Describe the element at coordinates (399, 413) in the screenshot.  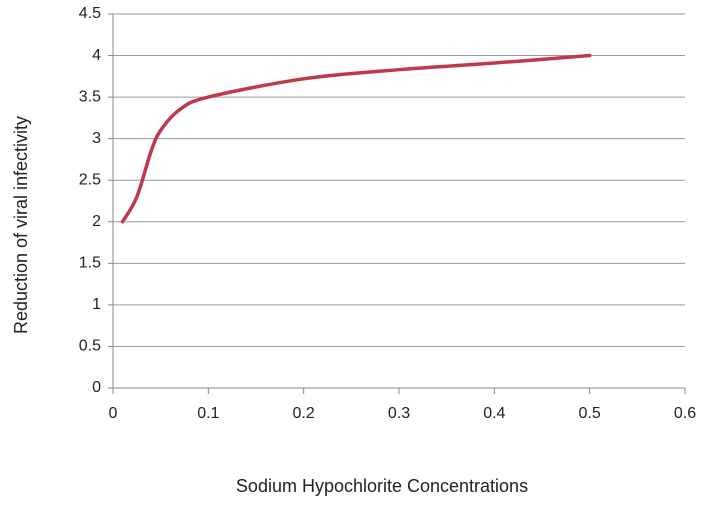
I see `x-tick-label: 0.3` at that location.